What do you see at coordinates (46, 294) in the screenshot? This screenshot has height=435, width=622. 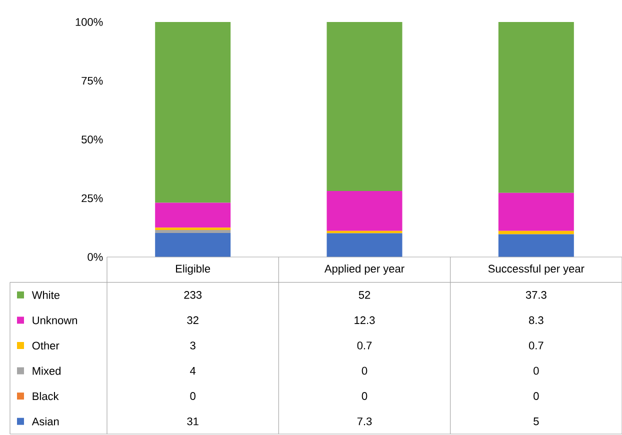 I see `legend-label: White` at bounding box center [46, 294].